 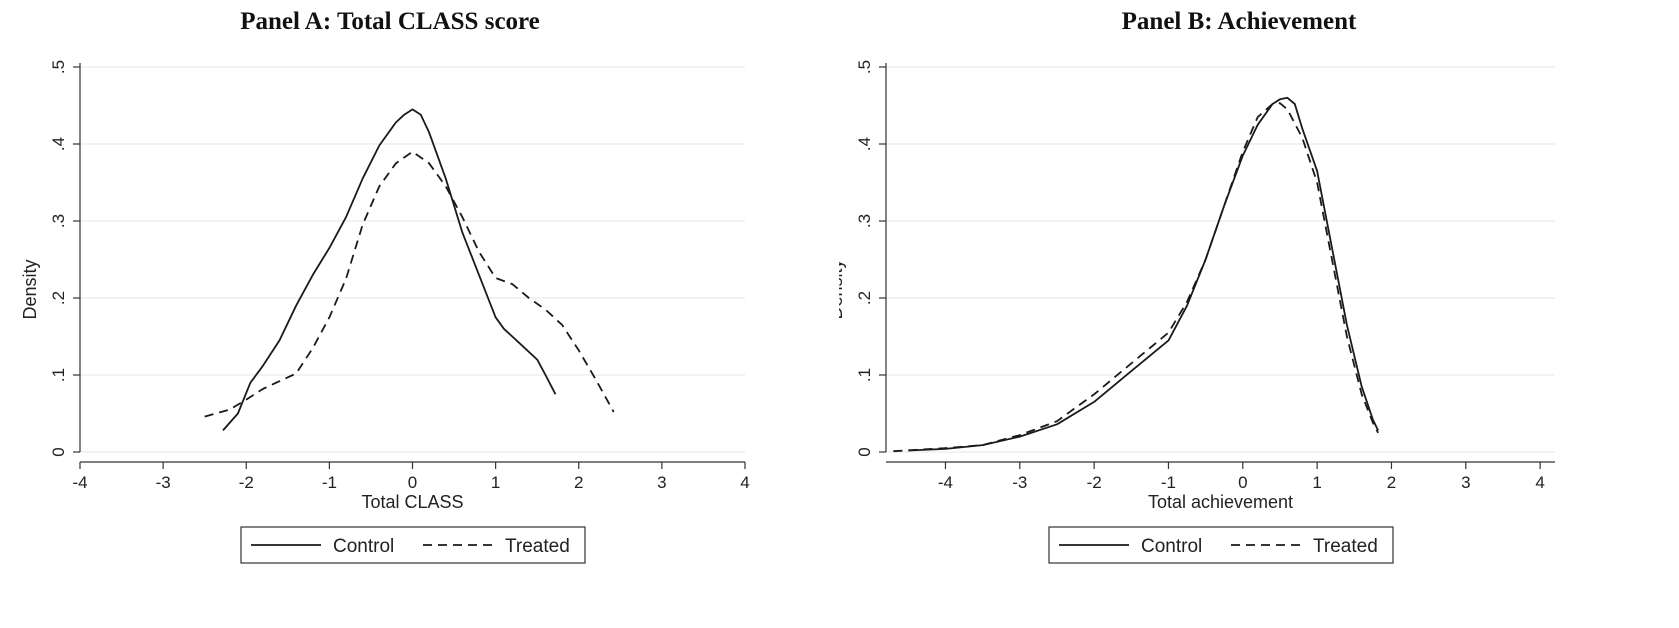 What do you see at coordinates (864, 144) in the screenshot?
I see `panel-b-y-tick-label: .4` at bounding box center [864, 144].